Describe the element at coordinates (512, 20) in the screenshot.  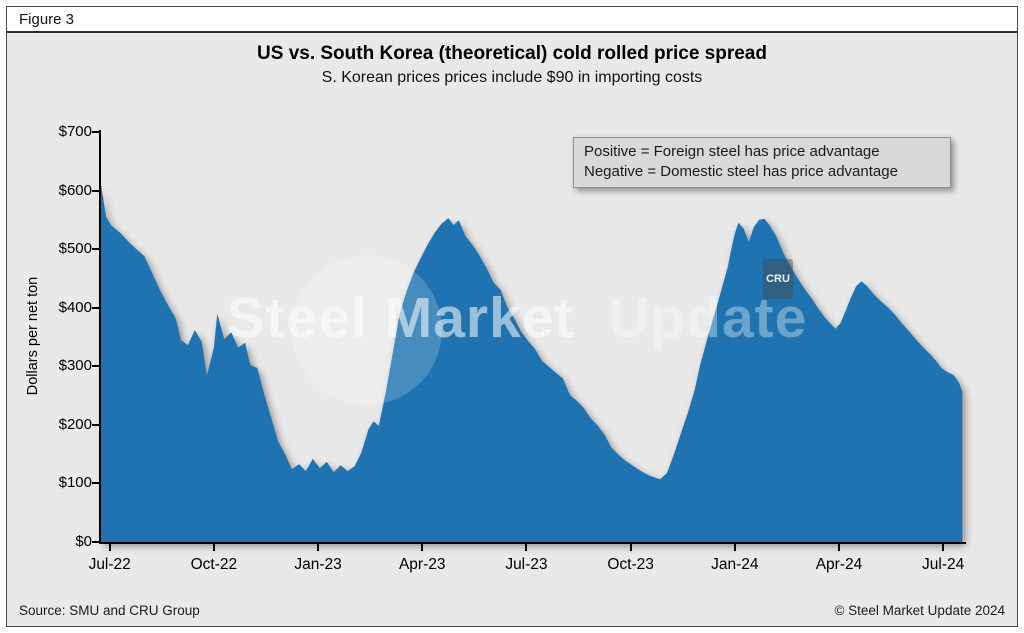
I see `figure-header: Figure 3` at that location.